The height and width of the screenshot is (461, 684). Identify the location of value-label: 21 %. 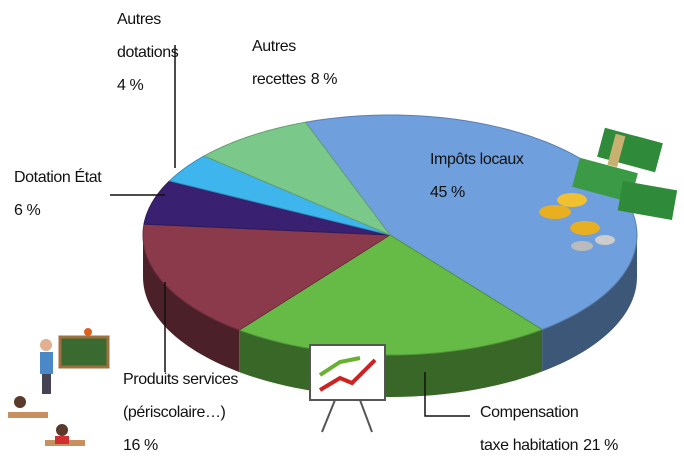
(600, 445).